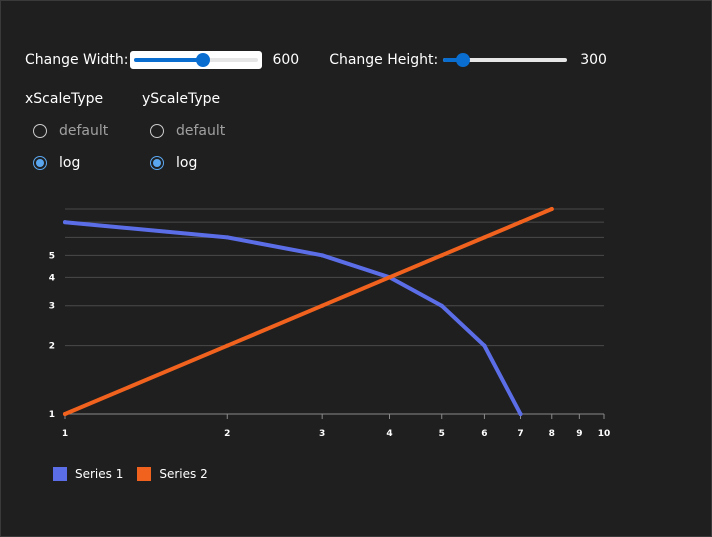 The image size is (712, 537). I want to click on x-tick-label: 7, so click(520, 434).